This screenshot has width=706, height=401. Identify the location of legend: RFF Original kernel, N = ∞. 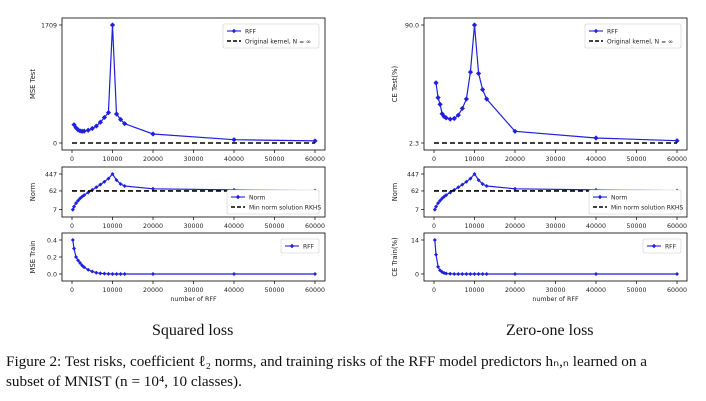
(633, 36).